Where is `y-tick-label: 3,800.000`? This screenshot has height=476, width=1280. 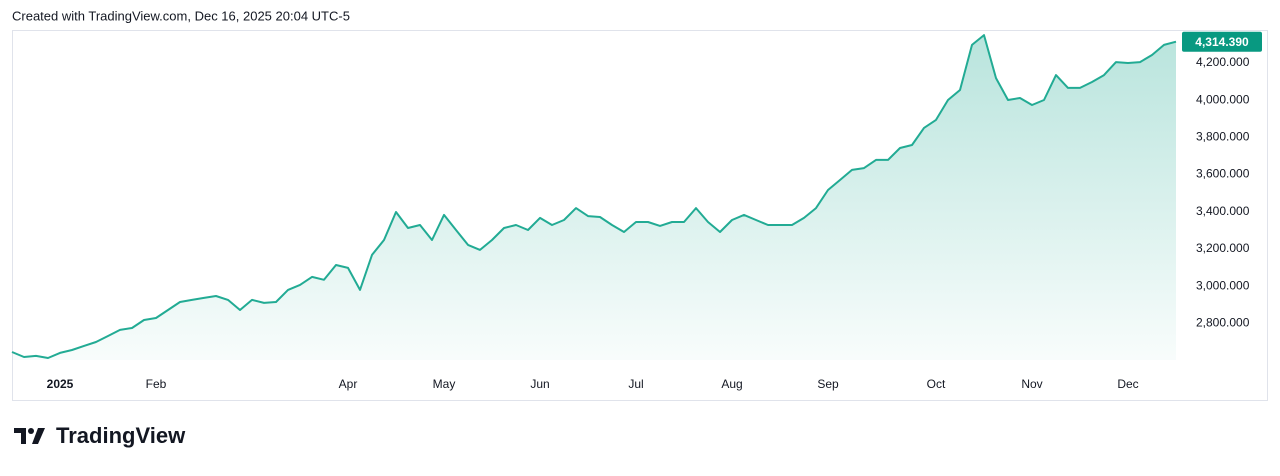 y-tick-label: 3,800.000 is located at coordinates (1223, 137).